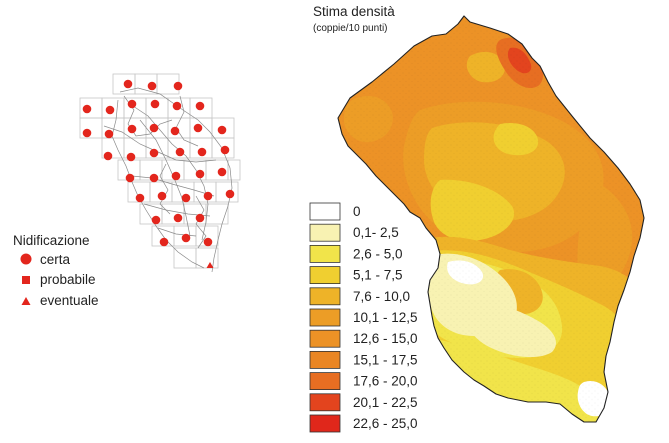  Describe the element at coordinates (69, 300) in the screenshot. I see `nesting-legend-eventuale: eventuale` at that location.